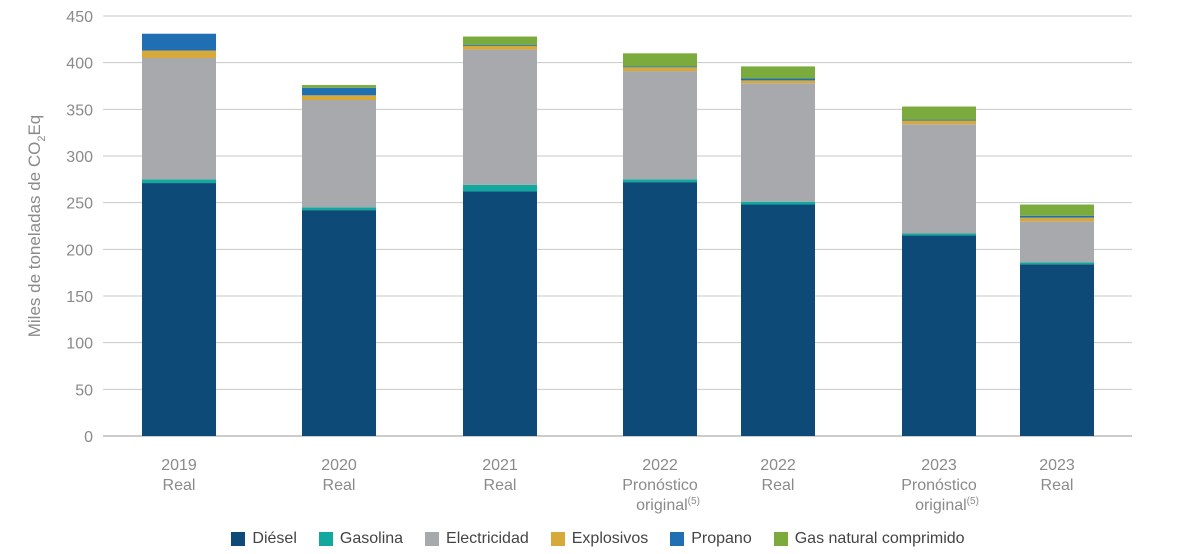  Describe the element at coordinates (79, 297) in the screenshot. I see `y-tick-label: 150` at that location.